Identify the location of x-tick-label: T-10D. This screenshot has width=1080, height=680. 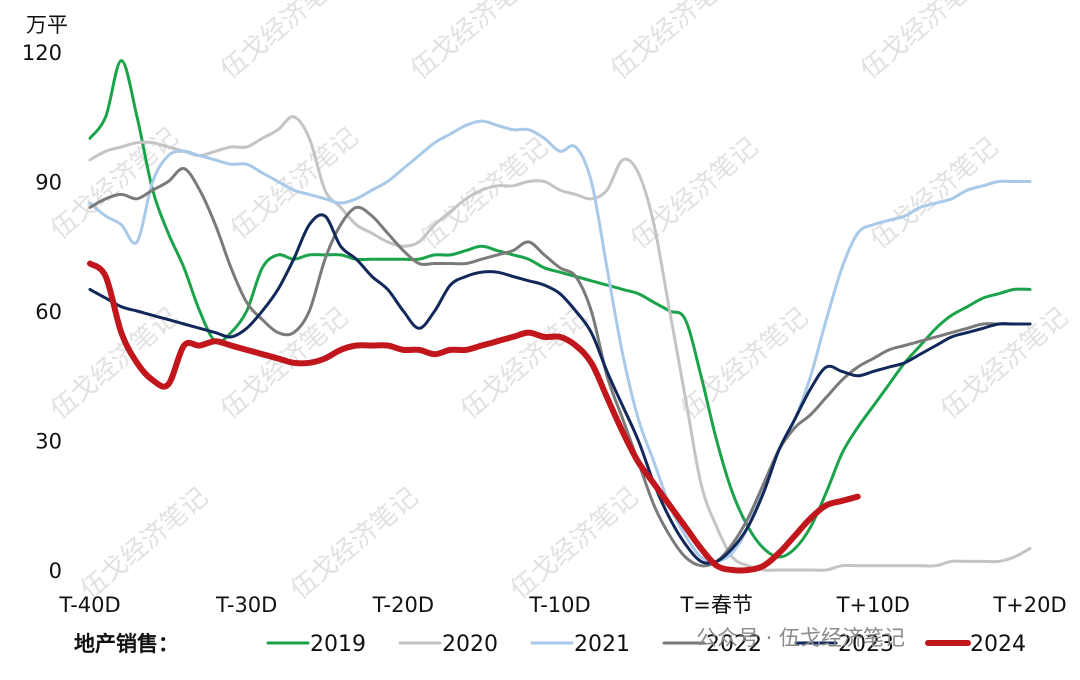
(559, 605).